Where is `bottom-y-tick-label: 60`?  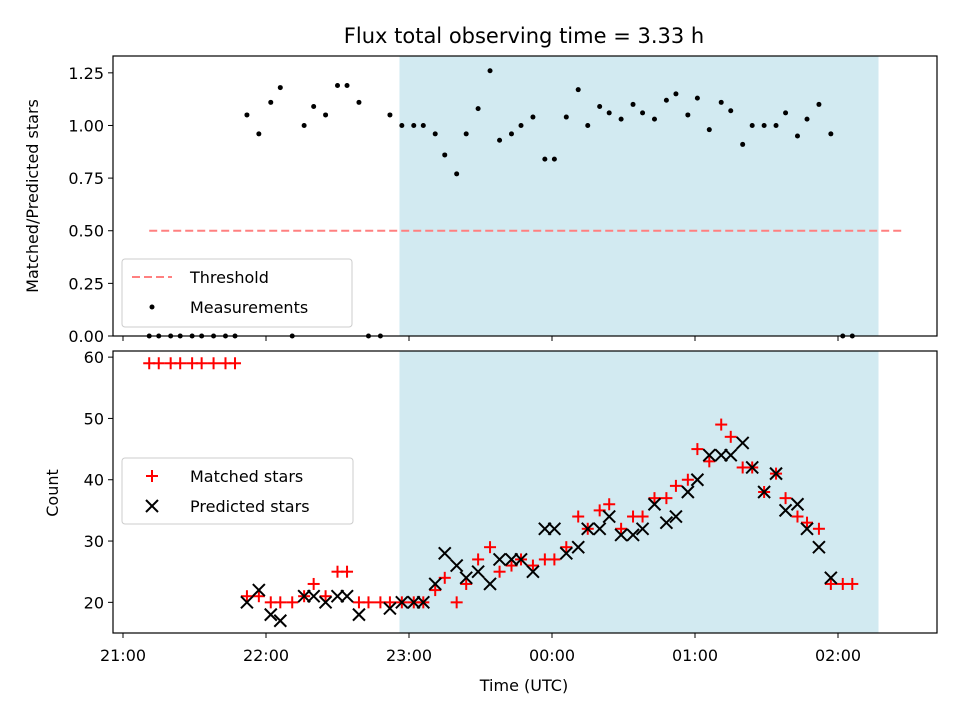
bottom-y-tick-label: 60 is located at coordinates (94, 357).